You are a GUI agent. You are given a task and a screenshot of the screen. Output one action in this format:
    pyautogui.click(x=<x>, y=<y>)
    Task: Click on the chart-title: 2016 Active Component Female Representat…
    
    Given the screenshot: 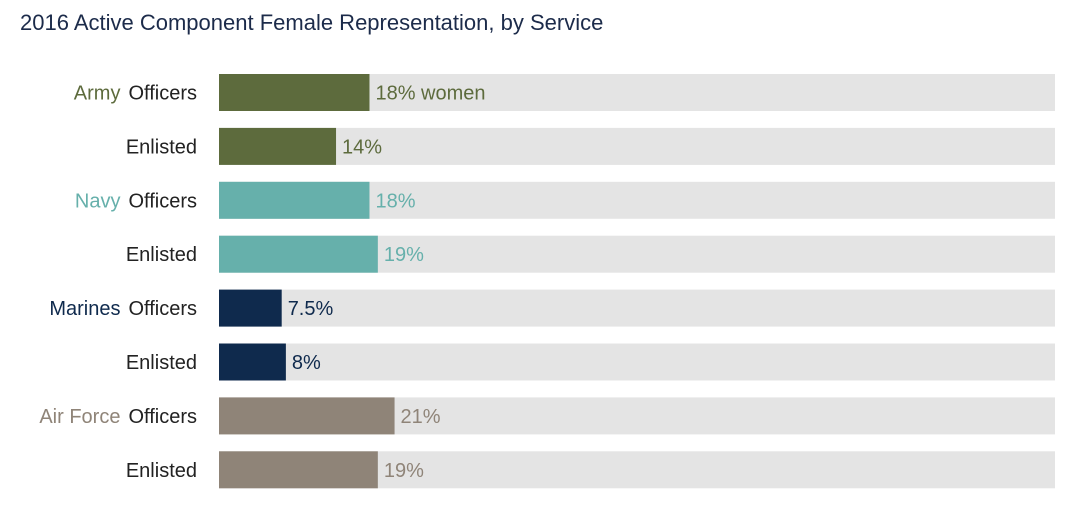 What is the action you would take?
    pyautogui.click(x=312, y=22)
    